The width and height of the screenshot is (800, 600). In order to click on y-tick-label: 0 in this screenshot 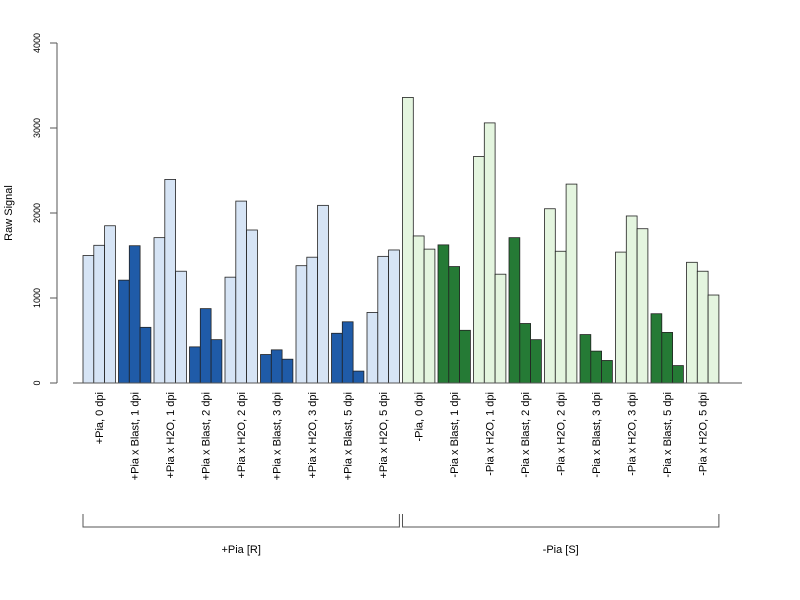, I will do `click(37, 382)`.